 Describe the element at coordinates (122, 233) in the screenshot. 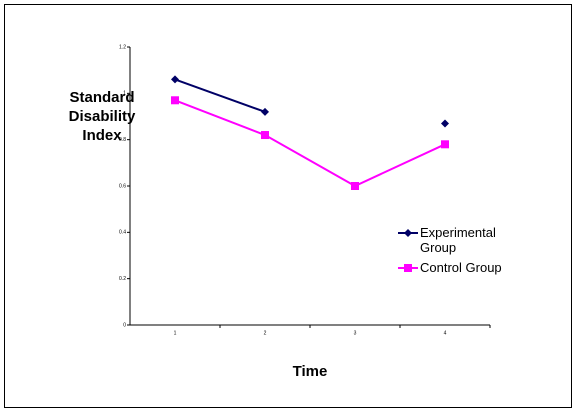

I see `y-tick-label: 0.4` at that location.